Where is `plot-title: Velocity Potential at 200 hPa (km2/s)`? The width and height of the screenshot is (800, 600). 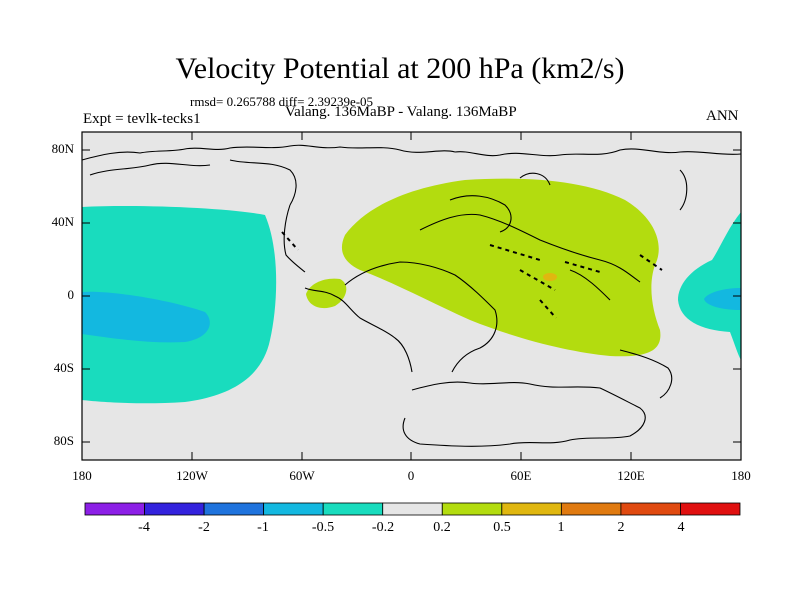 plot-title: Velocity Potential at 200 hPa (km2/s) is located at coordinates (400, 68).